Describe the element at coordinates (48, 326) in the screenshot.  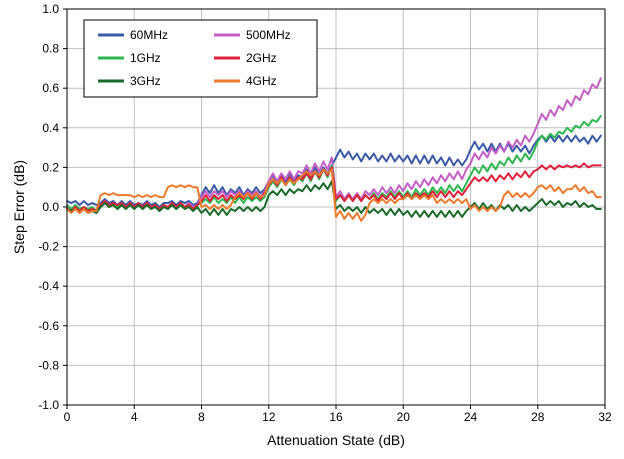
I see `y-tick-label: -0.6` at that location.